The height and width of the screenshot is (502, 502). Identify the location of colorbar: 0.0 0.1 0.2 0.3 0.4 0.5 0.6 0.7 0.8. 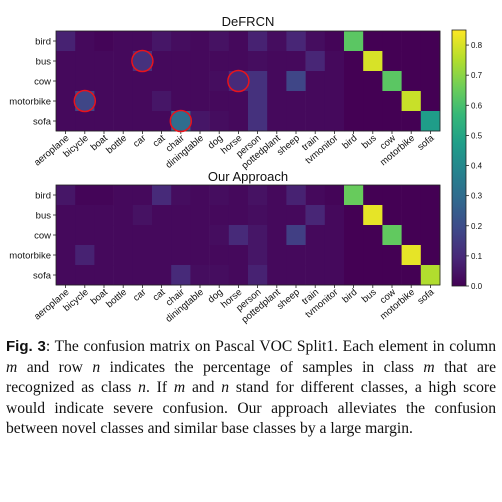
(467, 160).